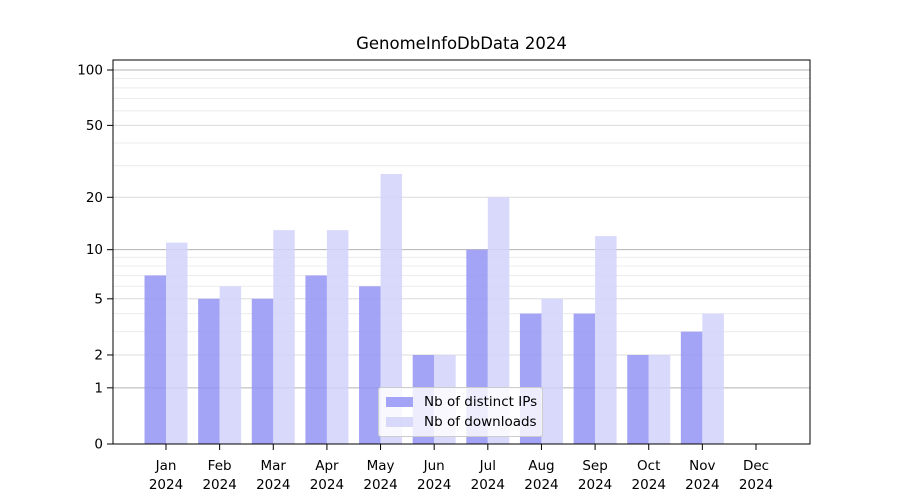 This screenshot has width=900, height=500. Describe the element at coordinates (94, 198) in the screenshot. I see `y-tick-label-20: 20` at that location.